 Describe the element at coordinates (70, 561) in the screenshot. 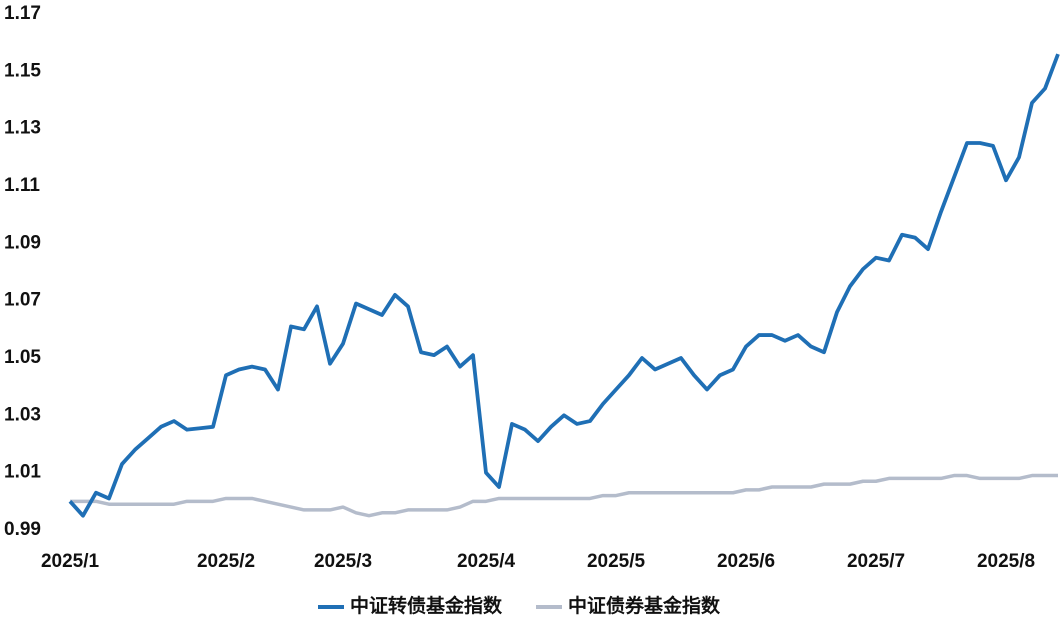

I see `x-tick-label: 2025/1` at that location.